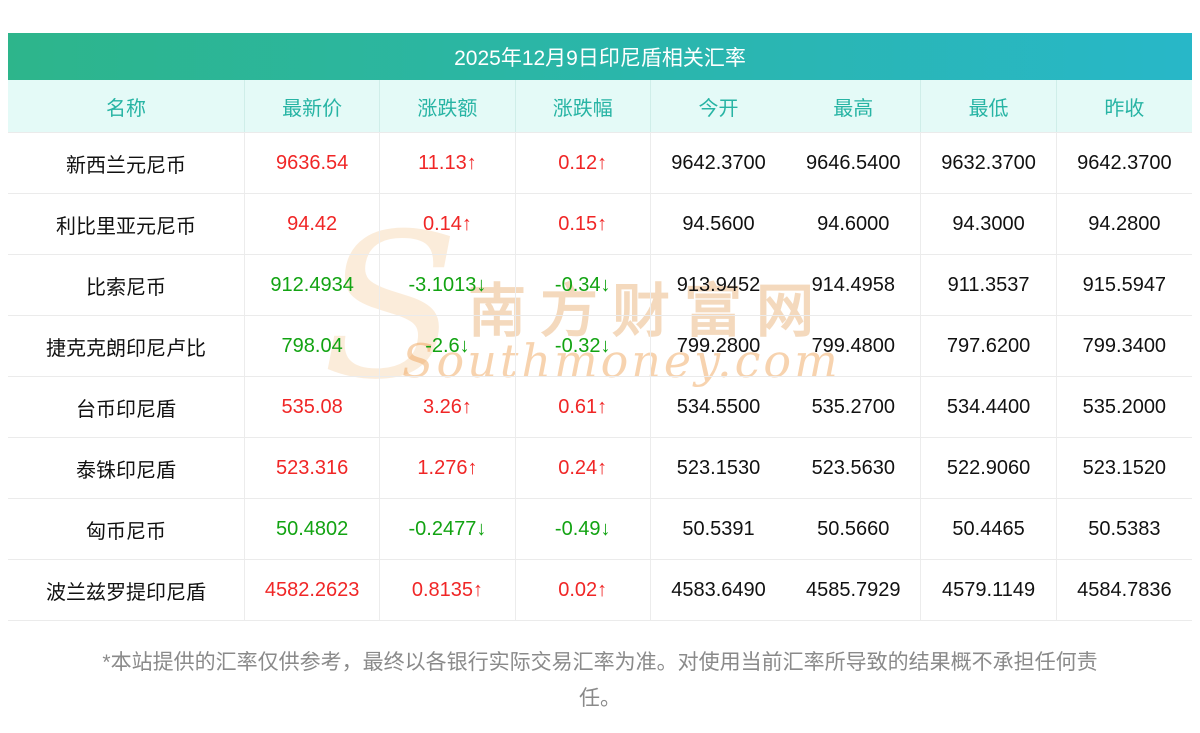  What do you see at coordinates (448, 346) in the screenshot?
I see `change-amount: -2.6↓` at bounding box center [448, 346].